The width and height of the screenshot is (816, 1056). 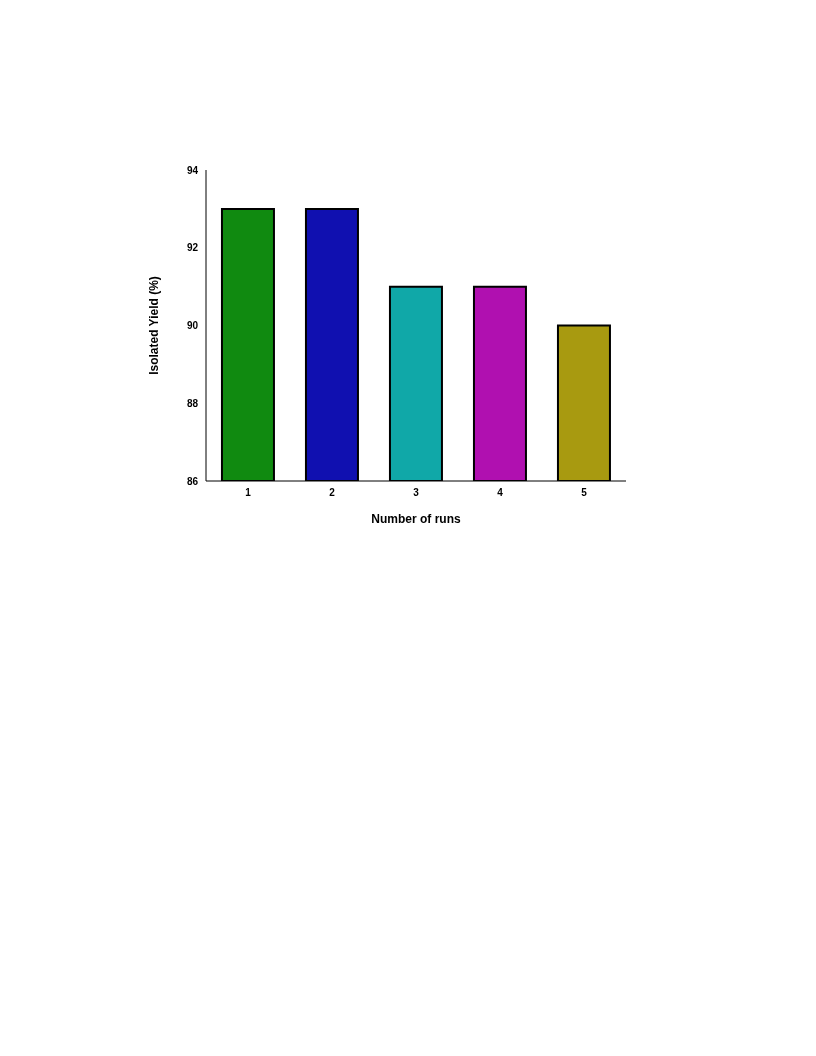 What do you see at coordinates (416, 493) in the screenshot?
I see `x-tick-label: 3` at bounding box center [416, 493].